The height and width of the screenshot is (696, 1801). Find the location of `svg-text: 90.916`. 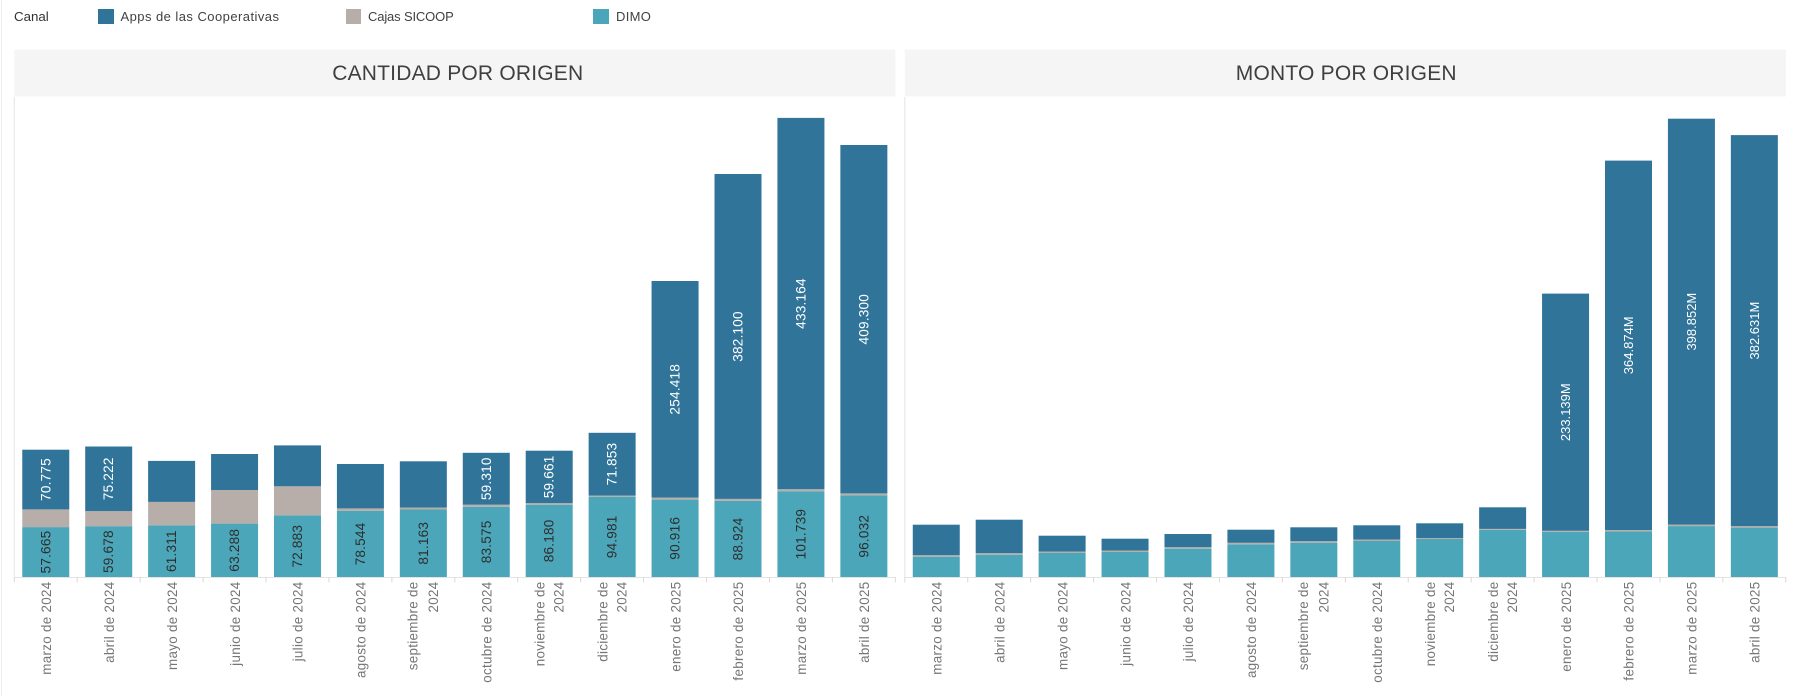

svg-text: 90.916 is located at coordinates (675, 538).